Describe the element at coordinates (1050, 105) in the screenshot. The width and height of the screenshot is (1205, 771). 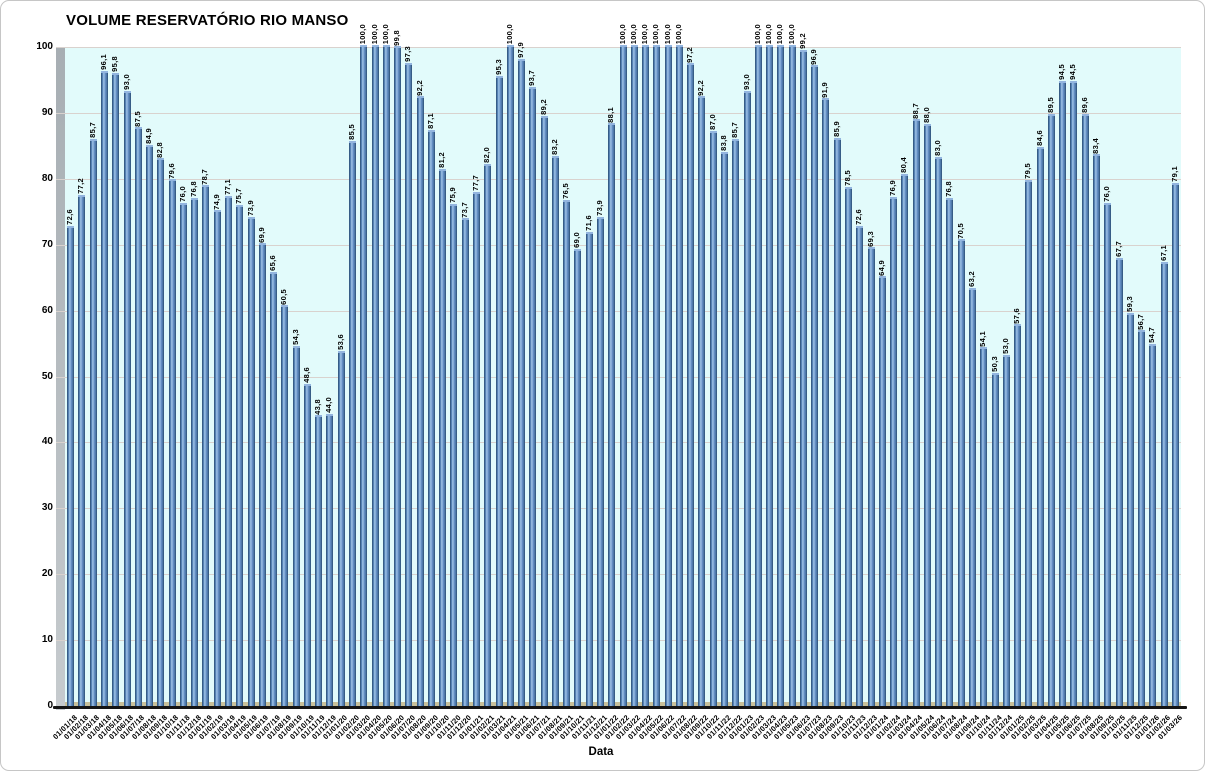
I see `bar-value-label: 89,5` at that location.